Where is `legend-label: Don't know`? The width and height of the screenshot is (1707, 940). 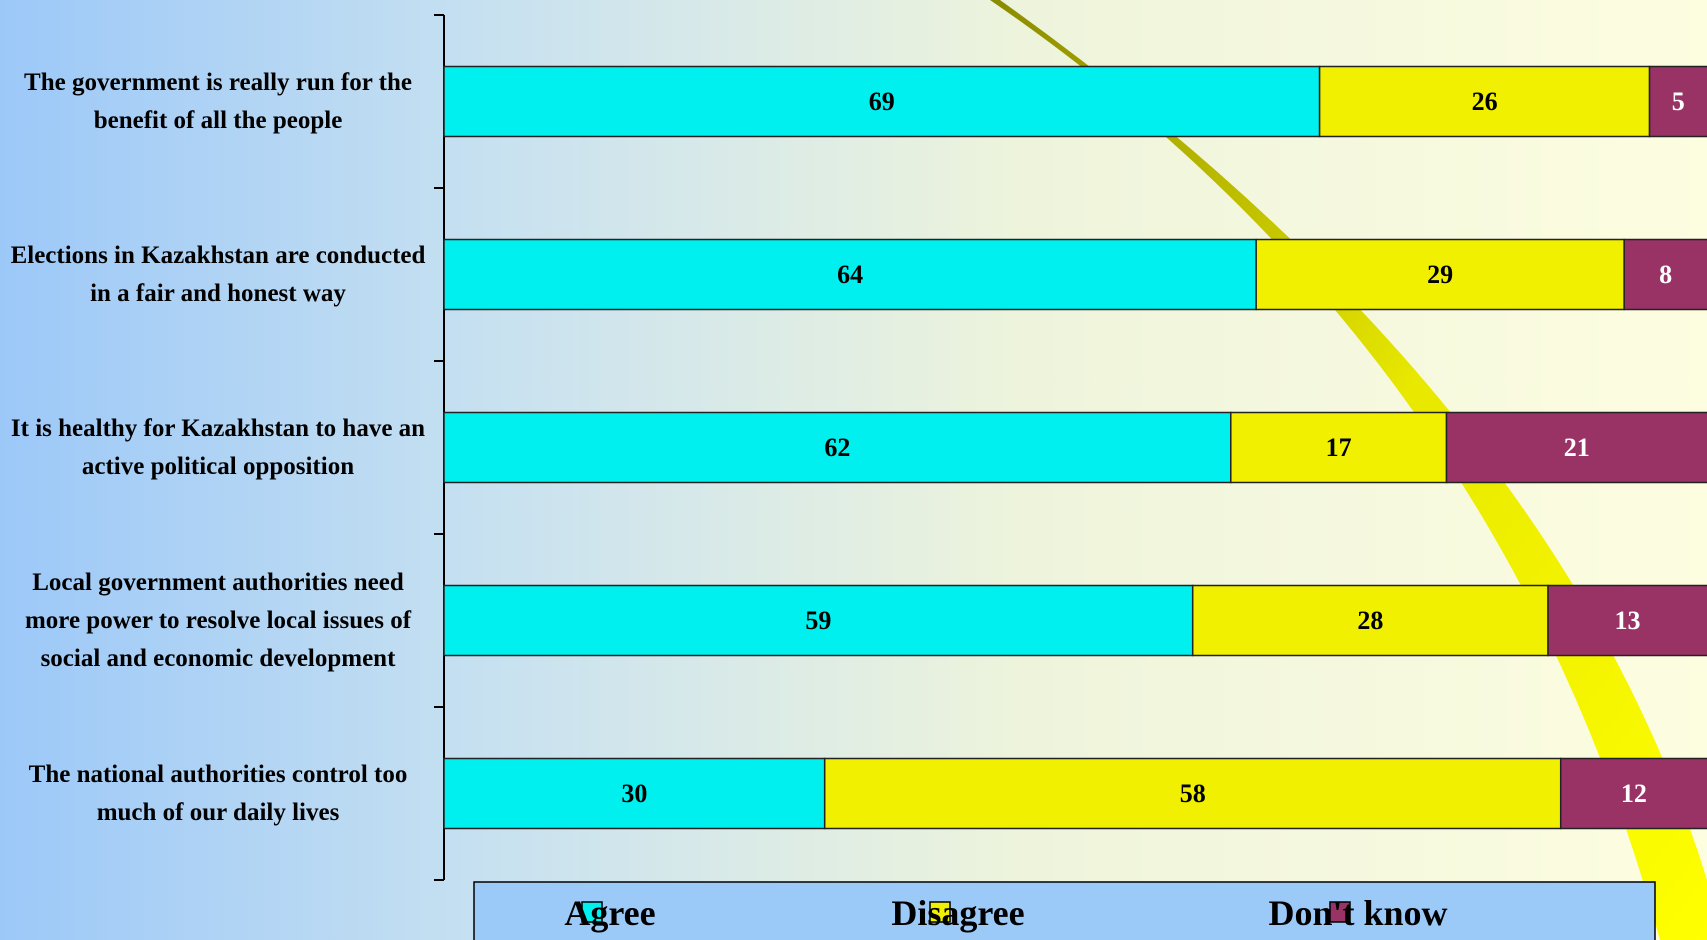 legend-label: Don't know is located at coordinates (1357, 913).